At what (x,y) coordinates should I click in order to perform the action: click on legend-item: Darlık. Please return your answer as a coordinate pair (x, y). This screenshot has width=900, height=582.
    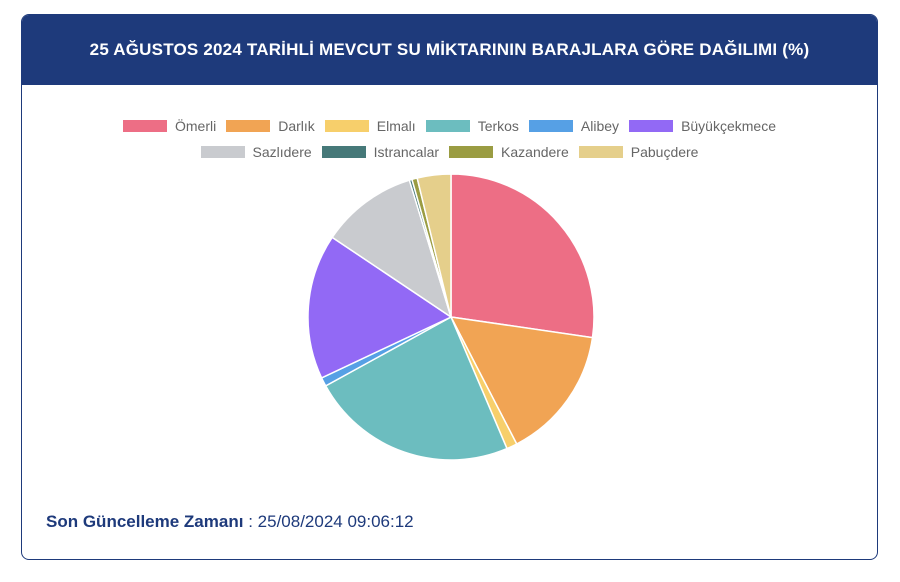
    Looking at the image, I should click on (270, 126).